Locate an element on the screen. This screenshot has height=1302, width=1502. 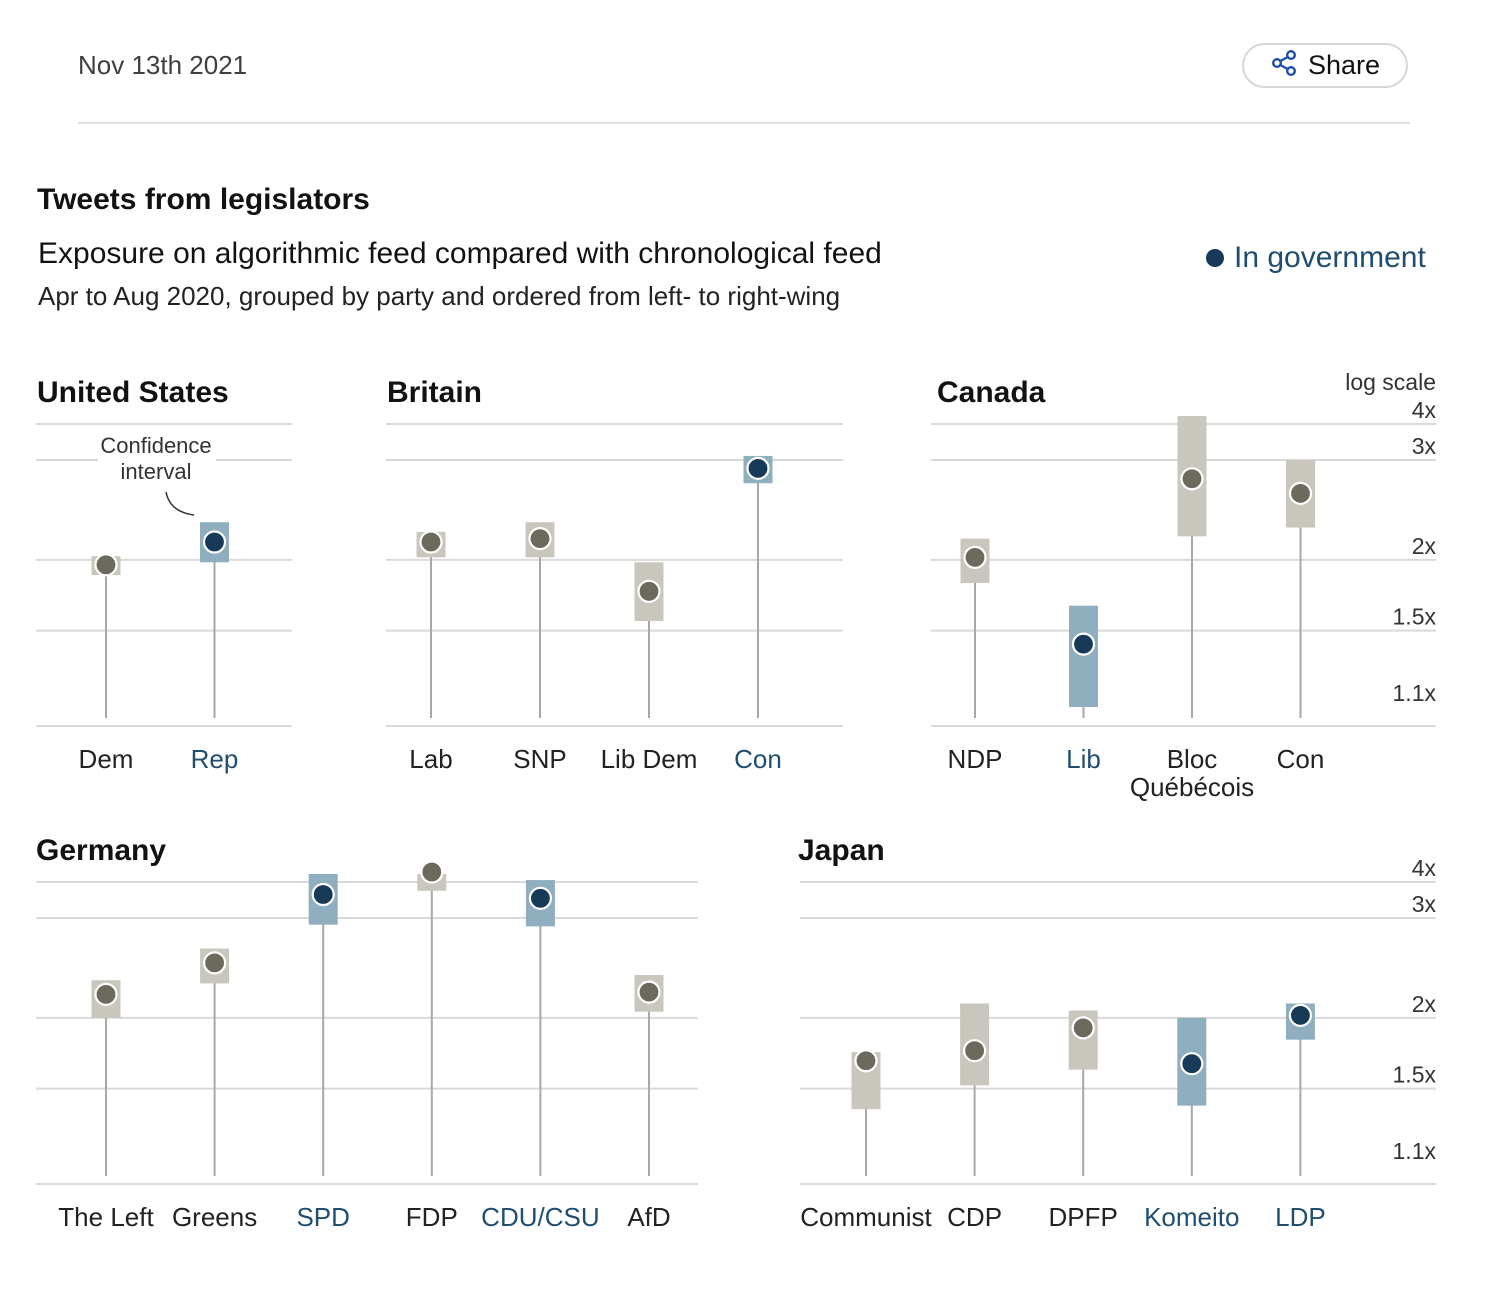
party-mark-lib-dem: Lib Dem is located at coordinates (649, 668).